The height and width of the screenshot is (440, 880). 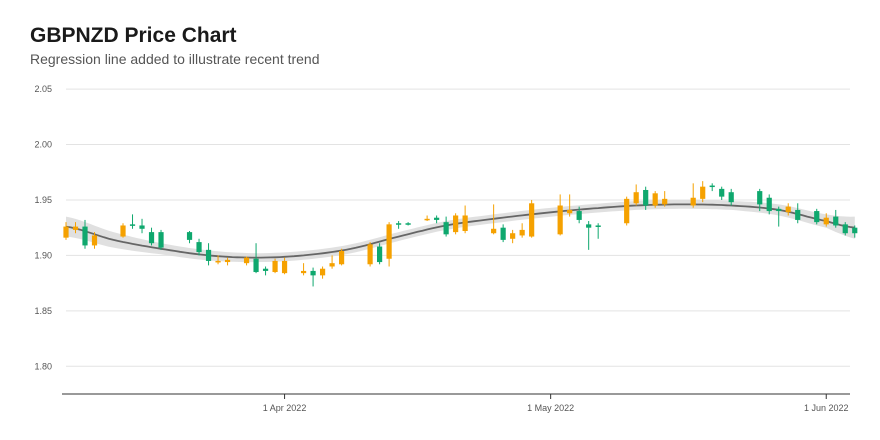 I want to click on y-axis-labels: 1.80 1.85 1.90 1.95 2.00 2.05, so click(x=43, y=227).